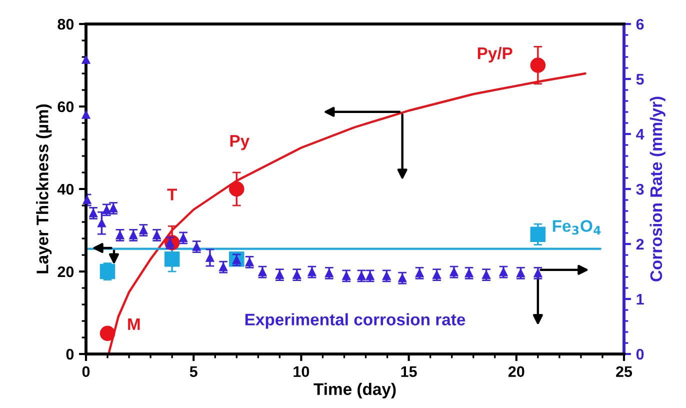 The width and height of the screenshot is (686, 408). What do you see at coordinates (70, 354) in the screenshot?
I see `y-tick-label: 0` at bounding box center [70, 354].